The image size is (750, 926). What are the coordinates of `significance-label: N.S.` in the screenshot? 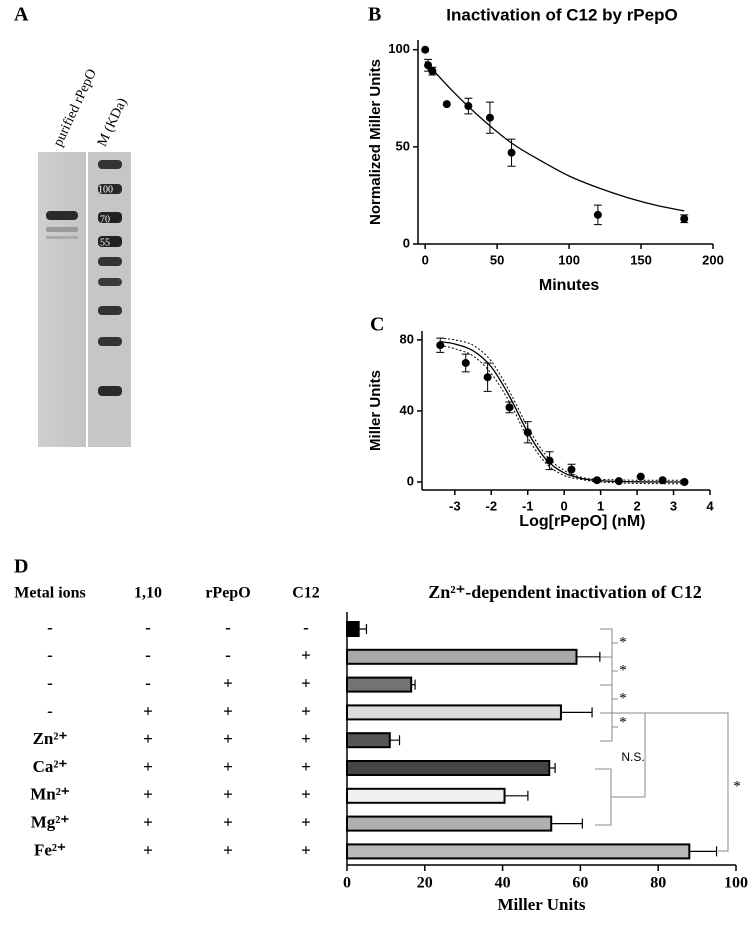 It's located at (632, 757).